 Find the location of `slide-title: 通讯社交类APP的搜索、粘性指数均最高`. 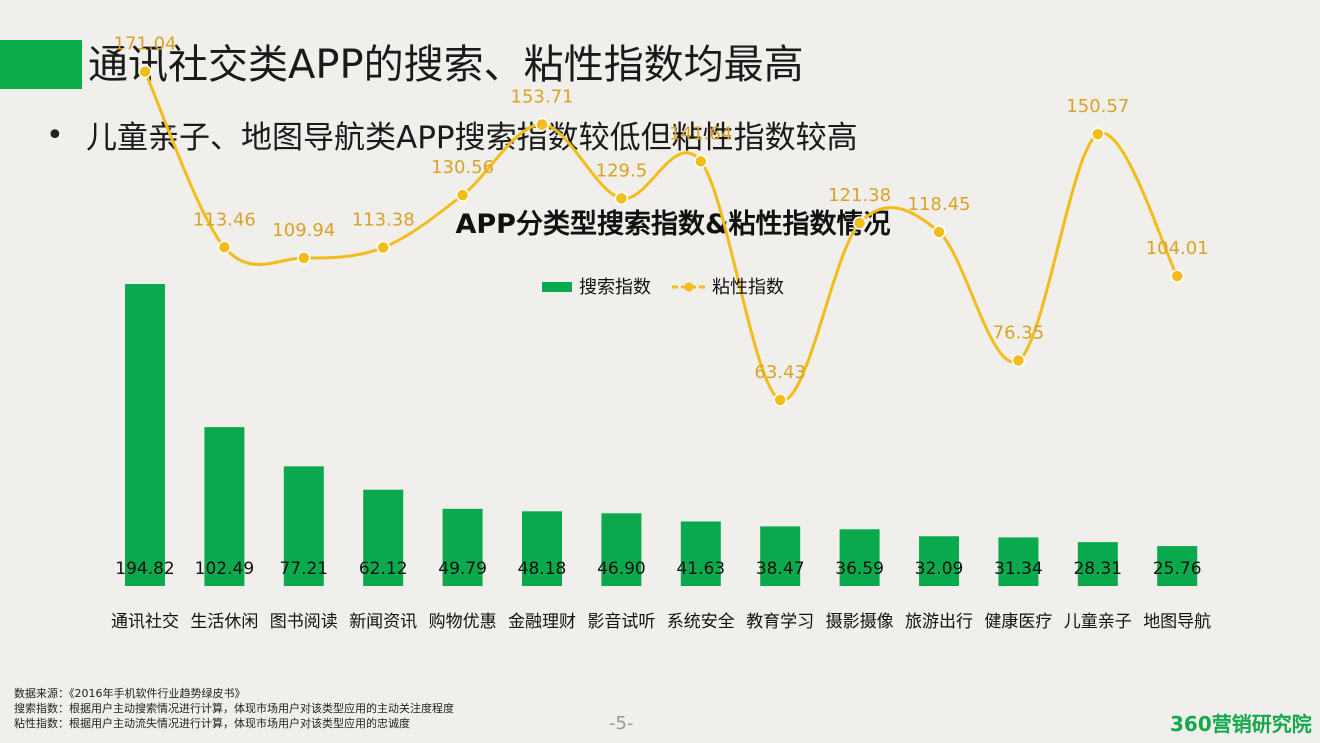

slide-title: 通讯社交类APP的搜索、粘性指数均最高 is located at coordinates (446, 65).